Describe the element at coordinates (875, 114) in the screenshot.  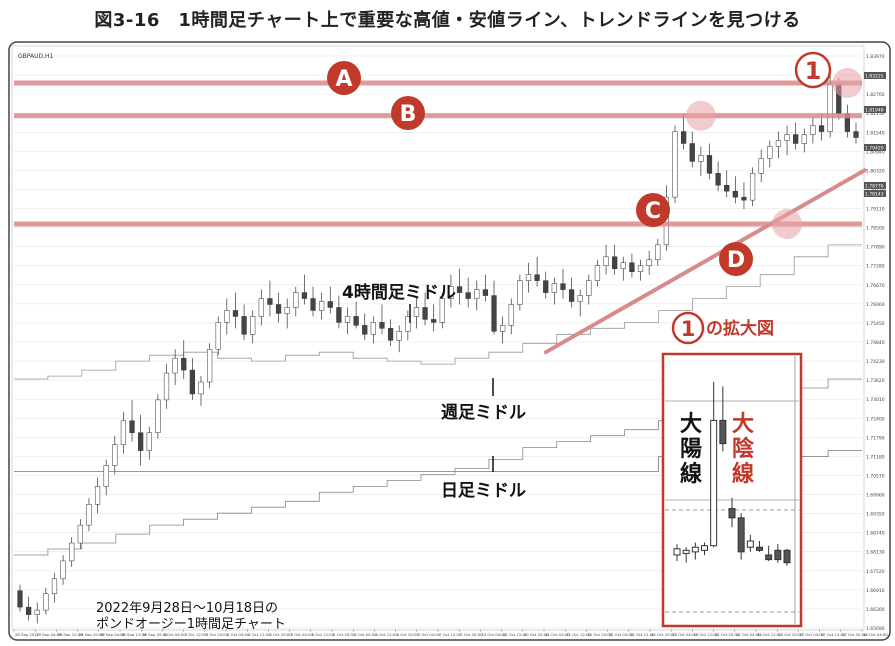
I see `y-tick-label: 1.82150` at that location.